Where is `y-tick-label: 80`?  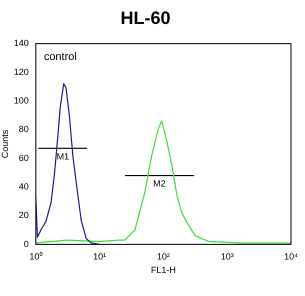 y-tick-label: 80 is located at coordinates (23, 129).